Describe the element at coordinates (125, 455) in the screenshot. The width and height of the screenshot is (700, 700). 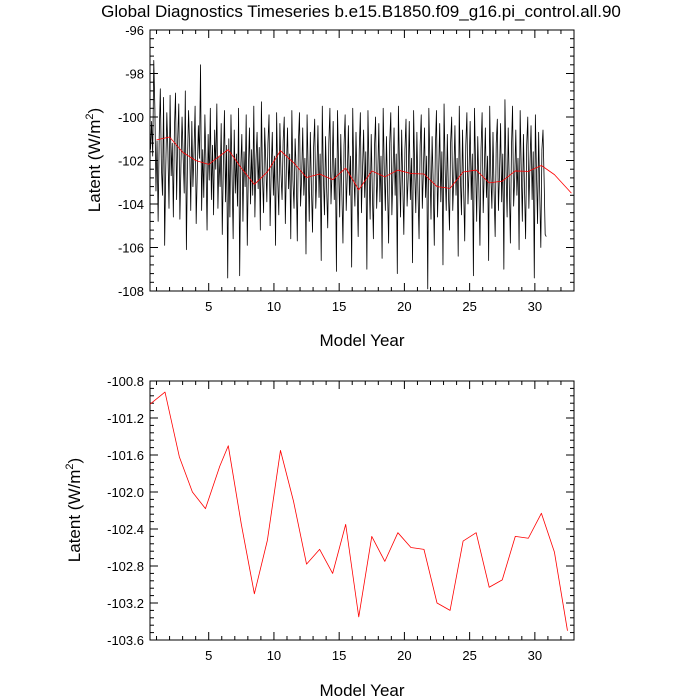
I see `plot1-y-tick-label: -101.6` at that location.